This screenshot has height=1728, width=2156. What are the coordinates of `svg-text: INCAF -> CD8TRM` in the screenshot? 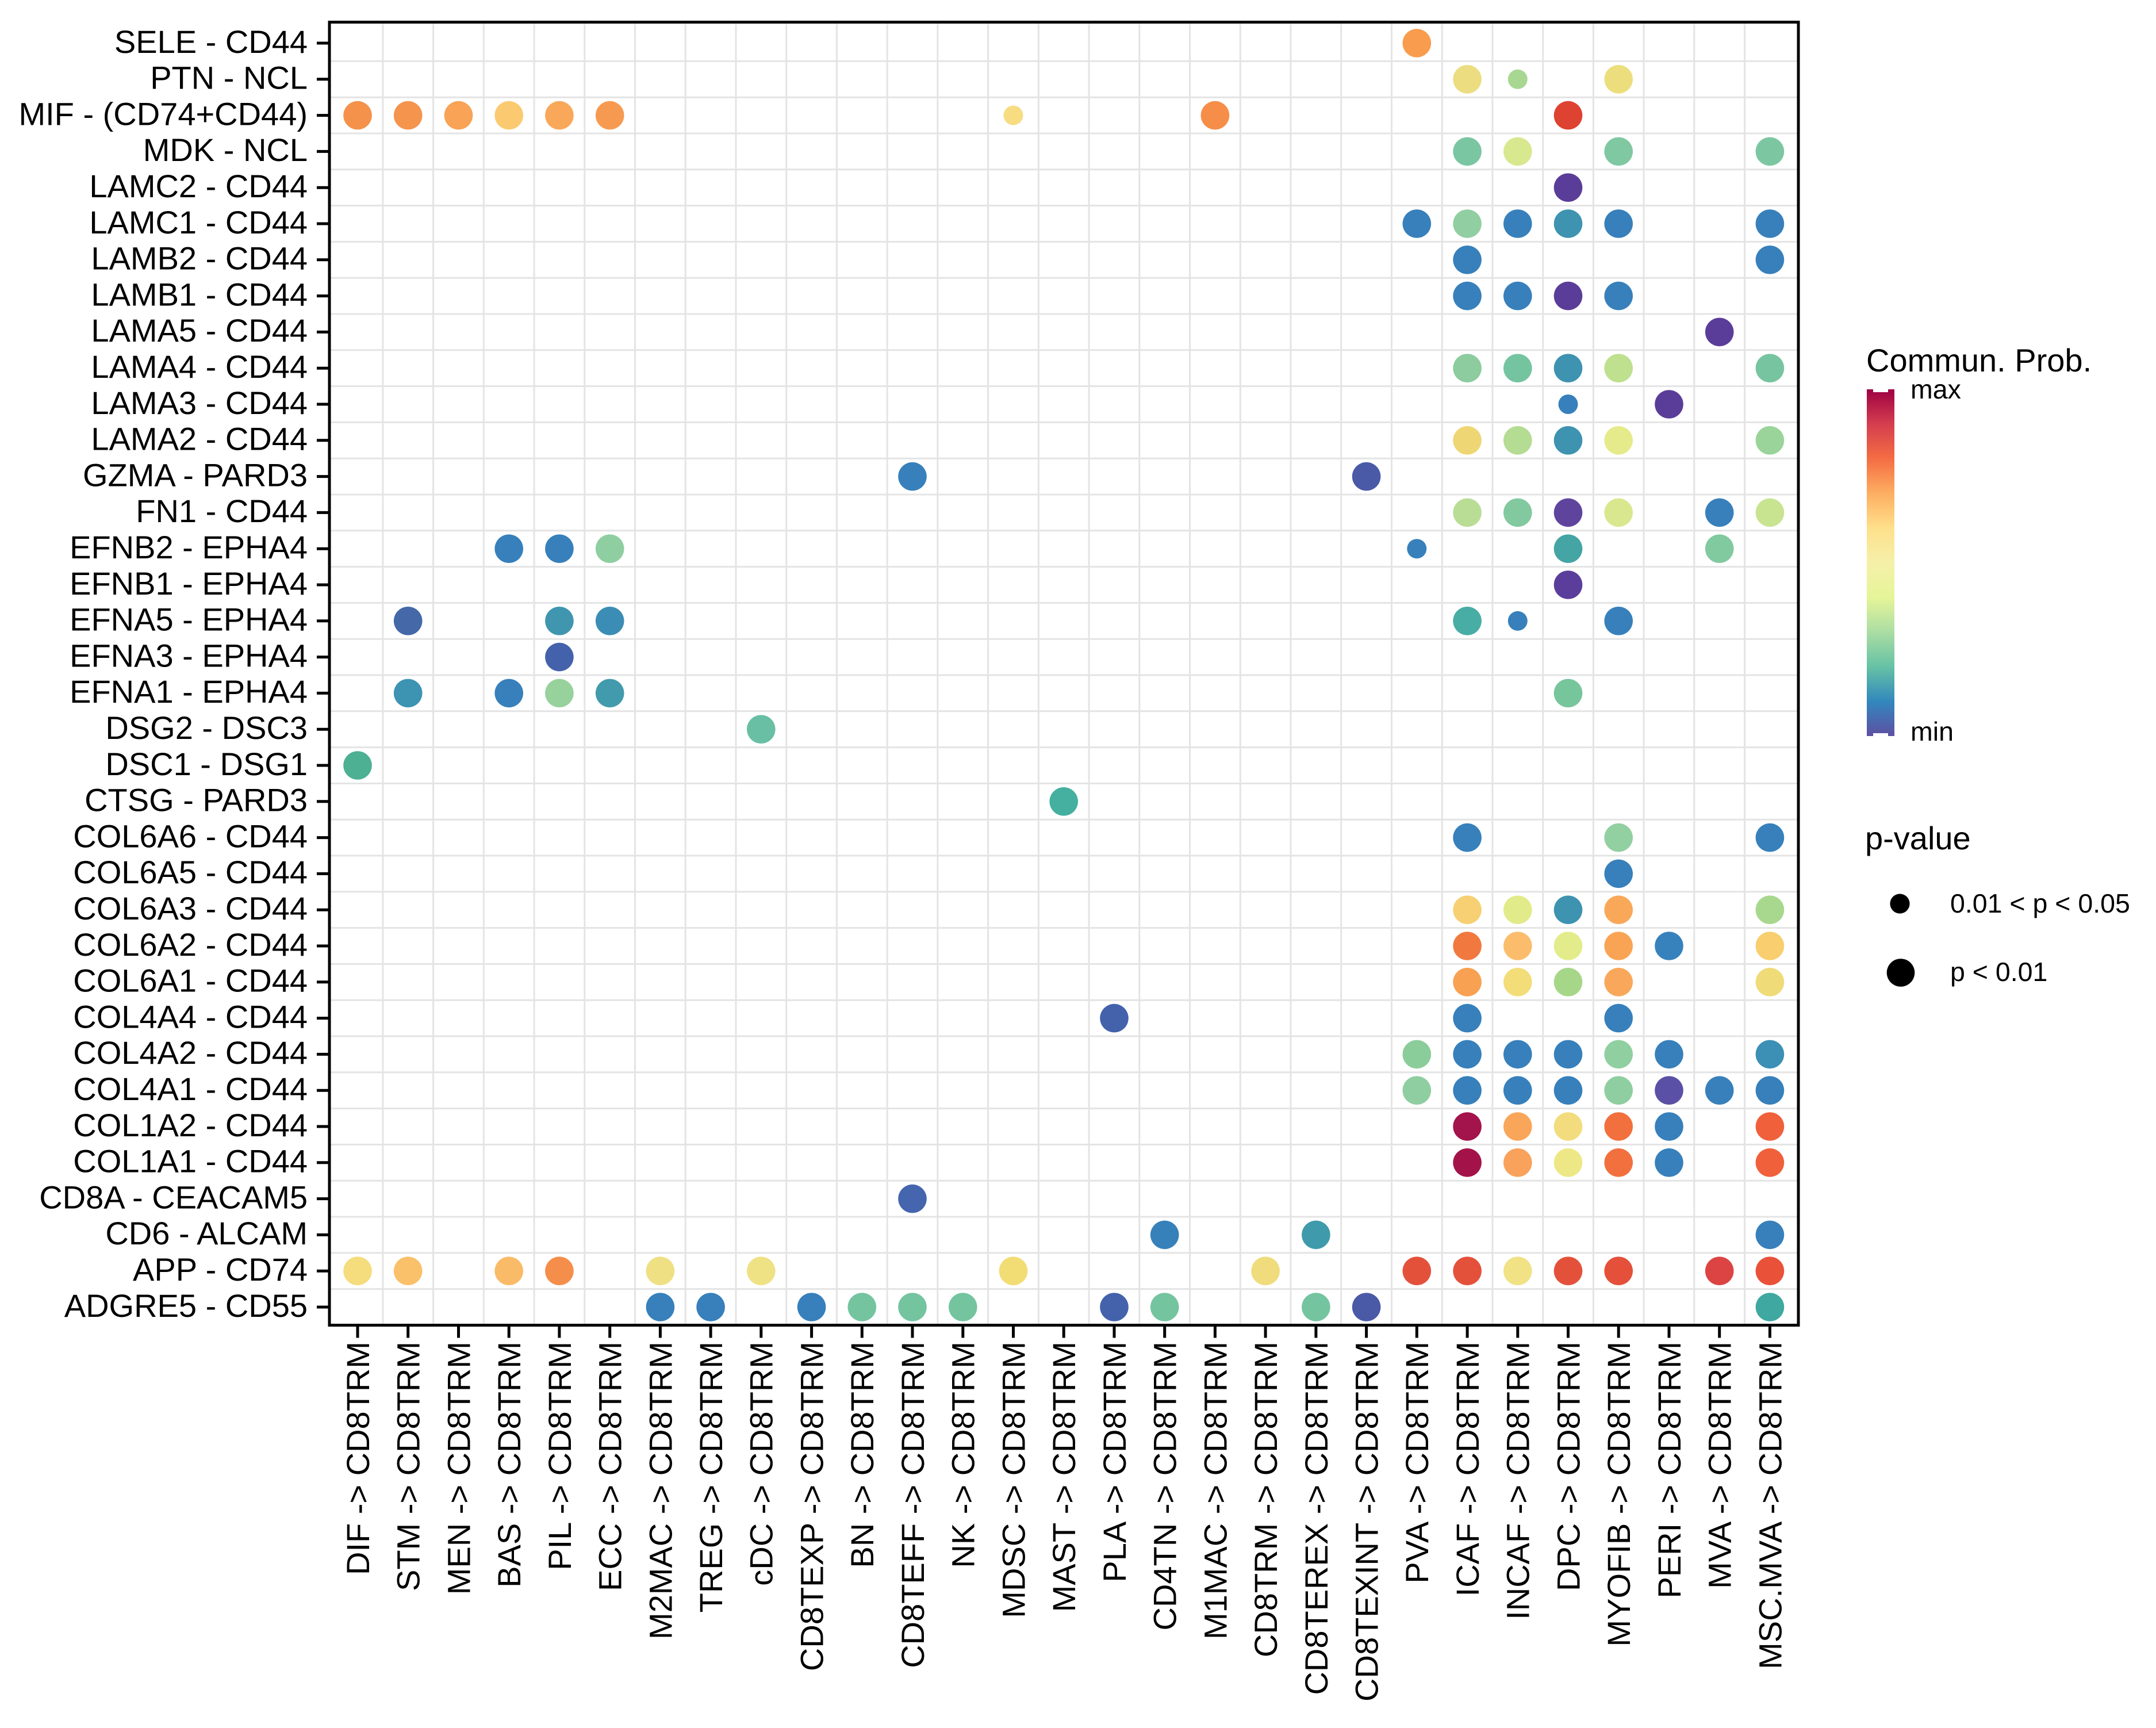 It's located at (1518, 1481).